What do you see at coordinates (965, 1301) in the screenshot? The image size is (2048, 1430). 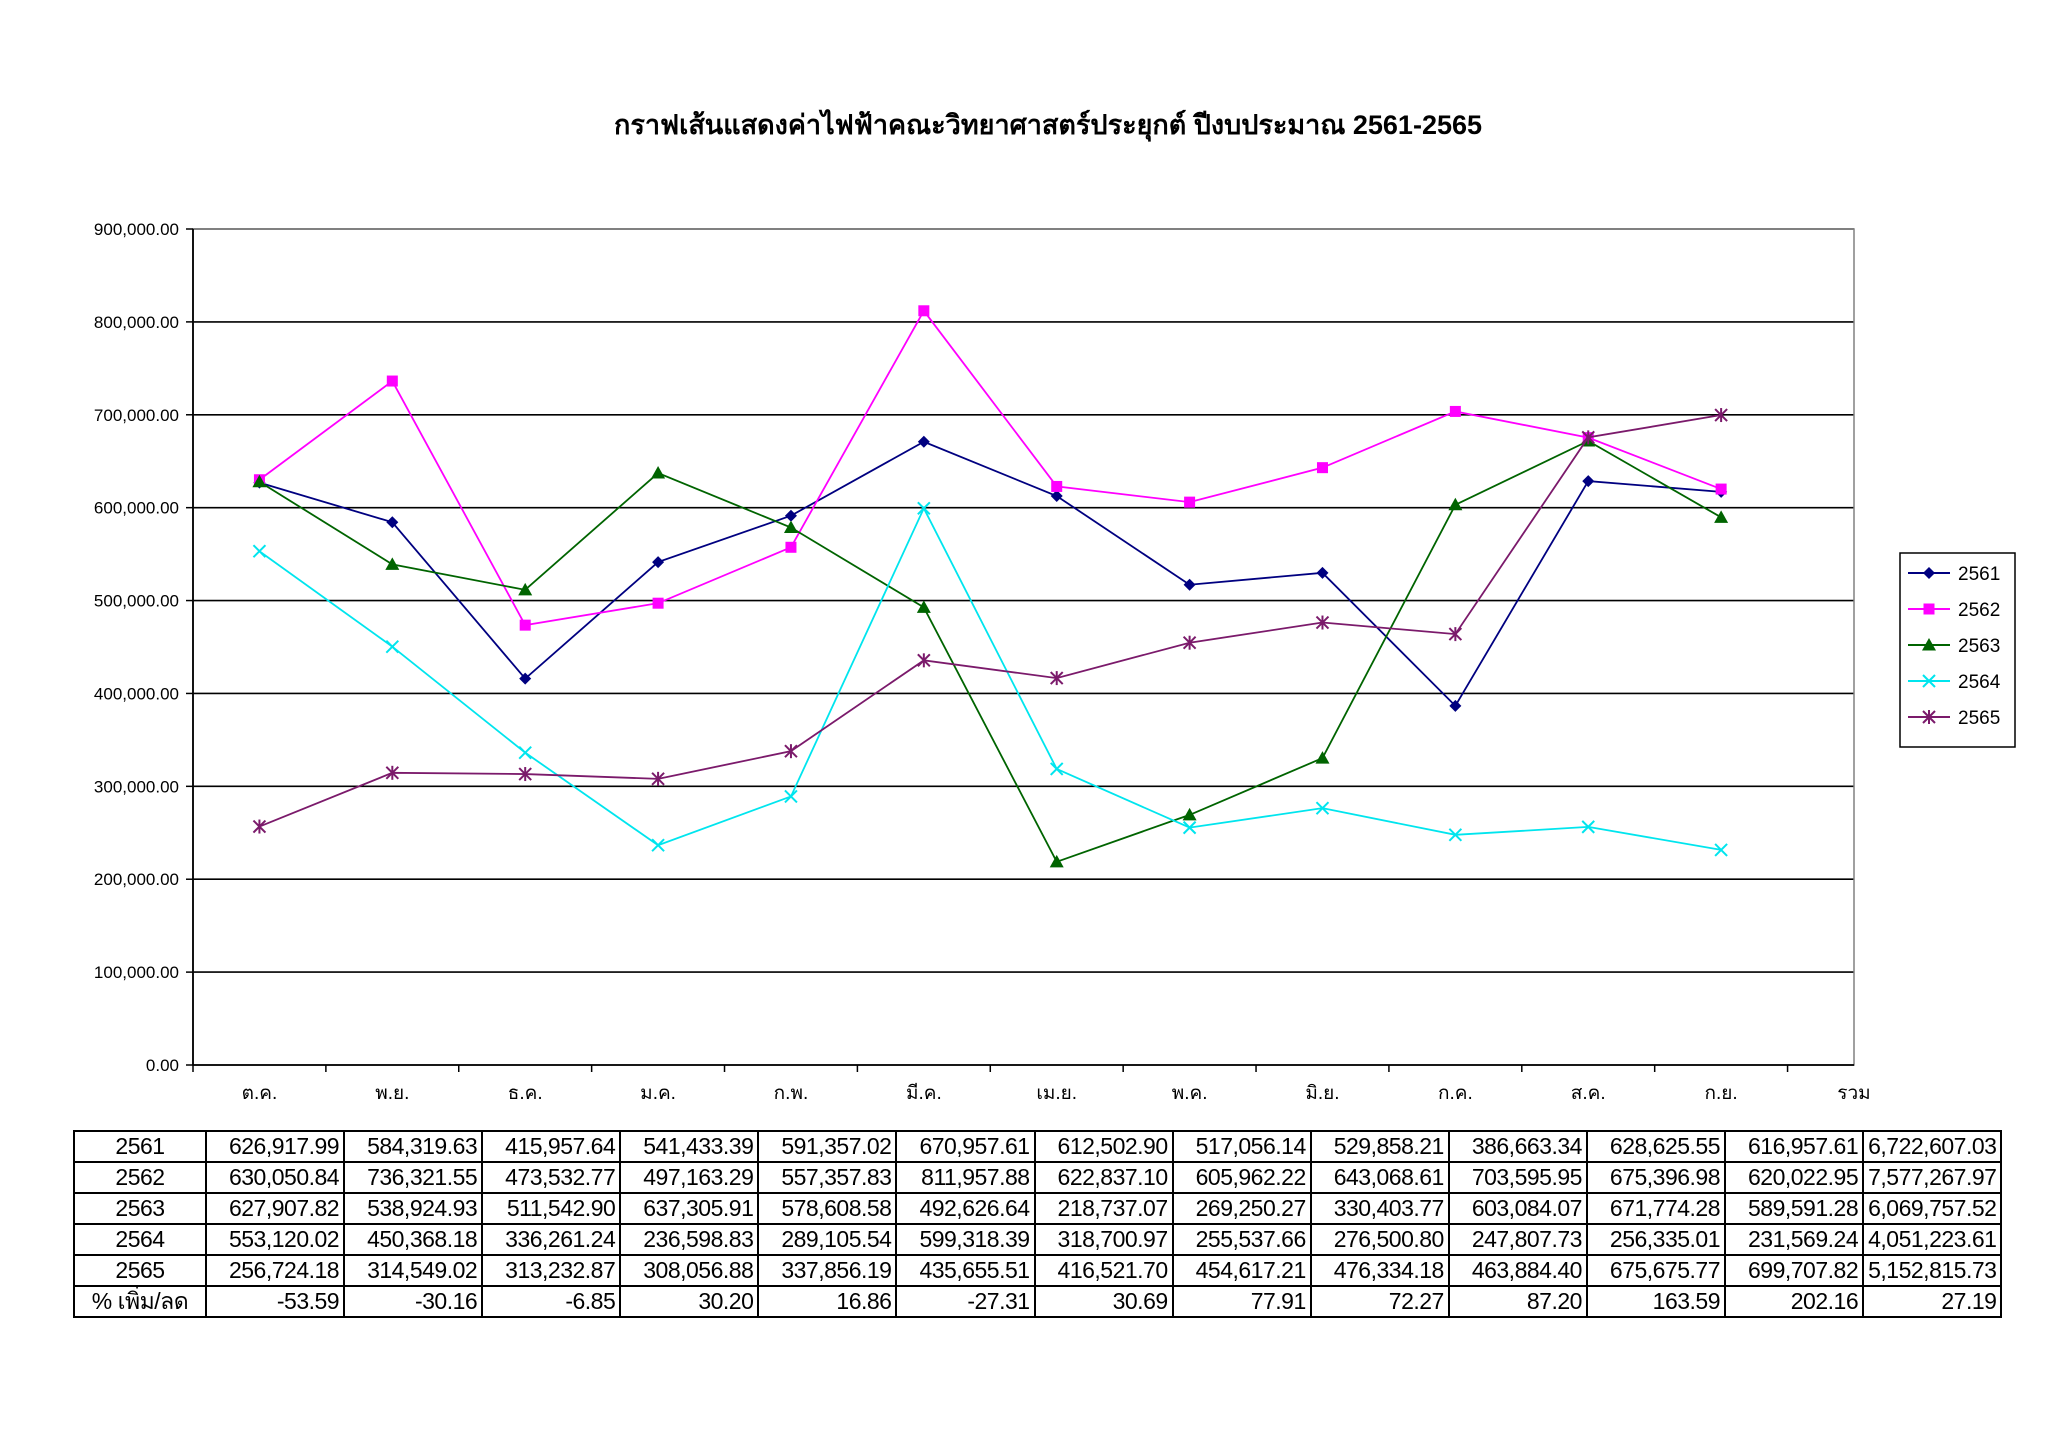 I see `table-cell: -27.31` at bounding box center [965, 1301].